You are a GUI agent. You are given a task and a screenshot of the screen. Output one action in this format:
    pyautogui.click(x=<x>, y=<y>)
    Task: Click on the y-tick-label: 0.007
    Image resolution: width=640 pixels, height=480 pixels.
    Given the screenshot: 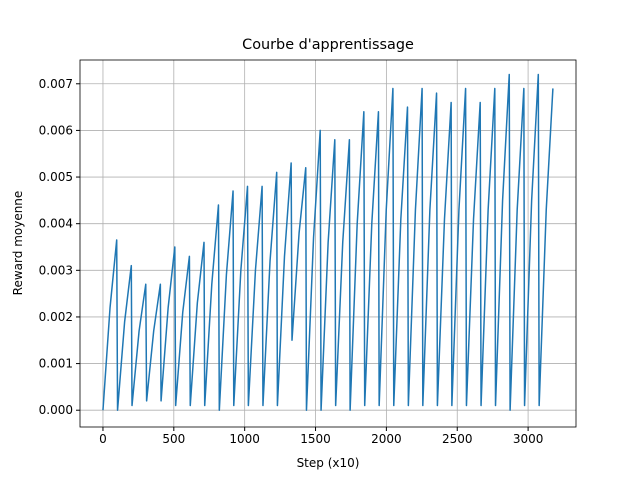 What is the action you would take?
    pyautogui.click(x=56, y=84)
    